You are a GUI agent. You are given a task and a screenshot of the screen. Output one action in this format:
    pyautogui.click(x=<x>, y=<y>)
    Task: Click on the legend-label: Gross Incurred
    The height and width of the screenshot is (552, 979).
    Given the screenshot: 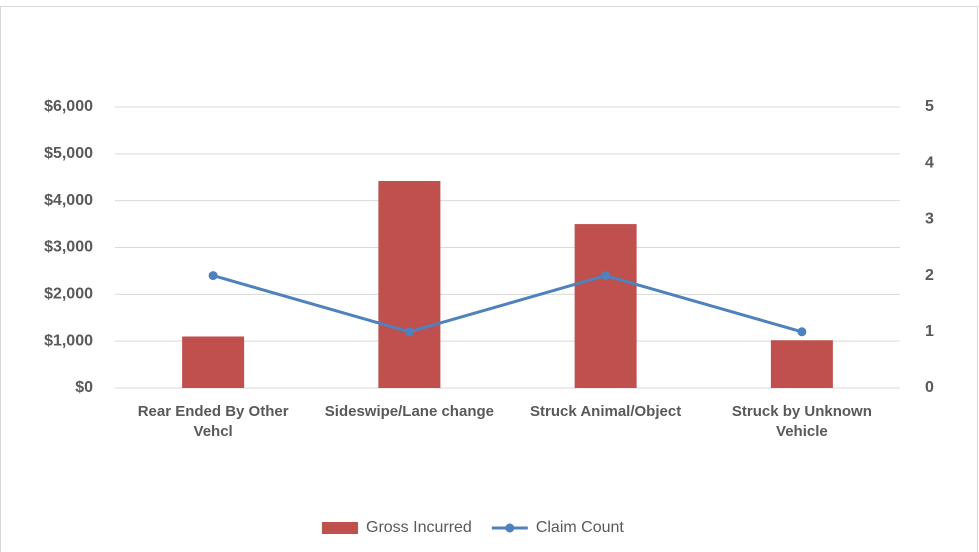 What is the action you would take?
    pyautogui.click(x=419, y=527)
    